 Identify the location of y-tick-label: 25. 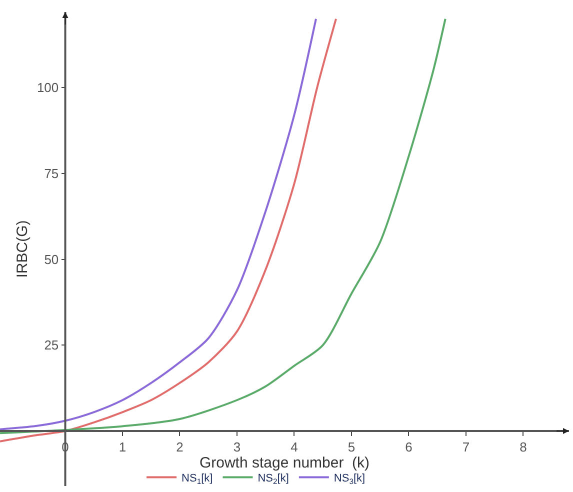
(51, 345).